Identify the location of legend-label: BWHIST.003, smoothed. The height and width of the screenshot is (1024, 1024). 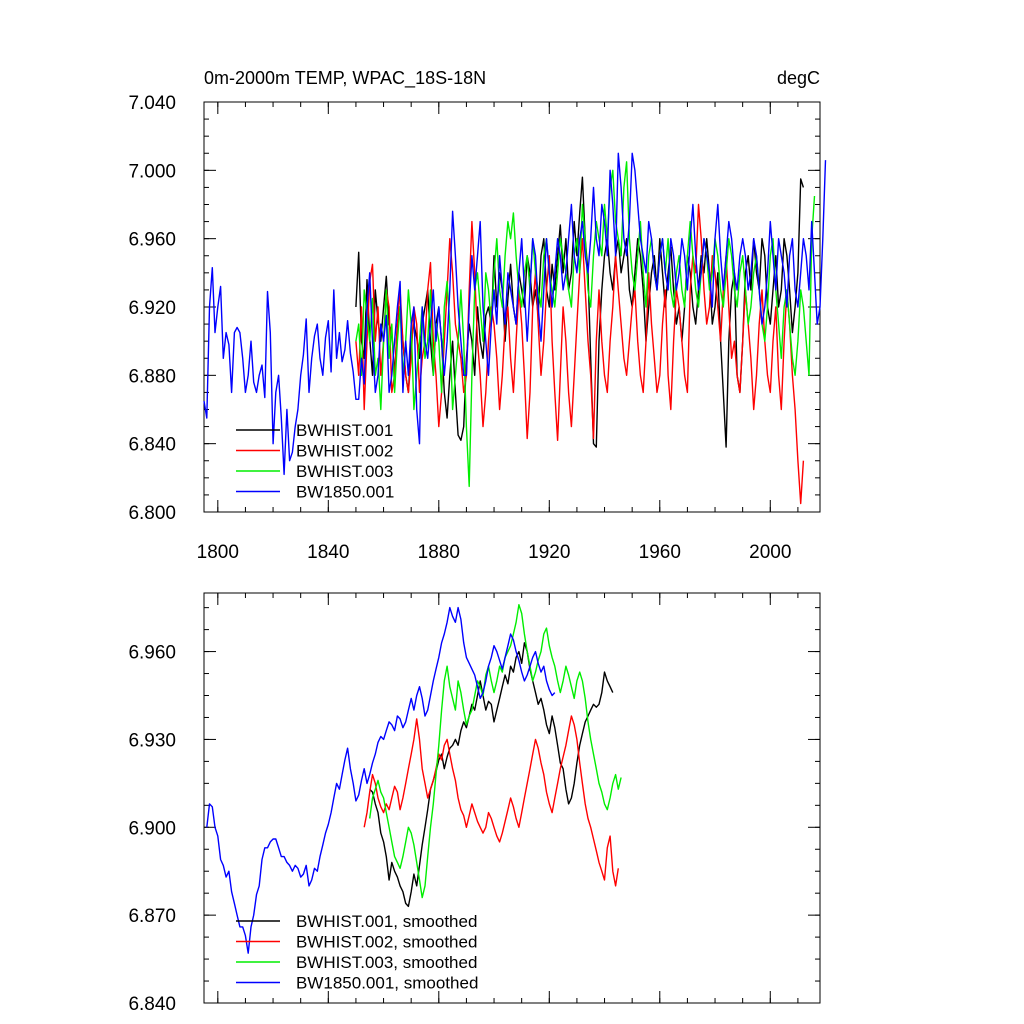
(386, 962).